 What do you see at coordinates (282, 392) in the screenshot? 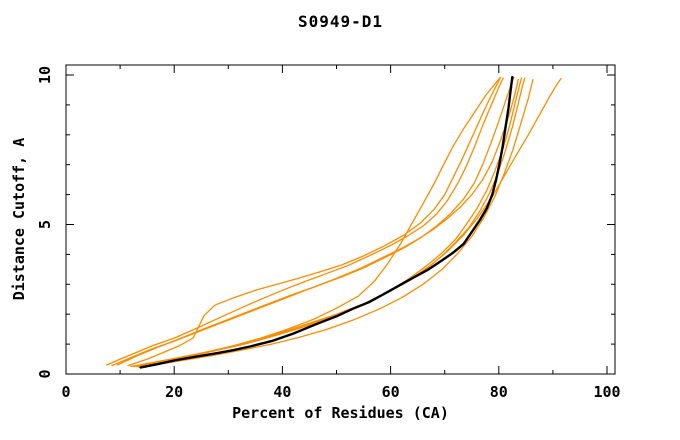
I see `x-tick-label: 40` at bounding box center [282, 392].